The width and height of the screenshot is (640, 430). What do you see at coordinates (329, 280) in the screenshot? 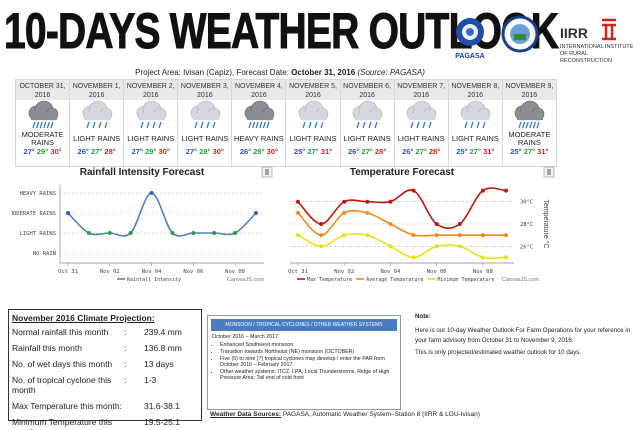
I see `legend-label: Max Temperature` at bounding box center [329, 280].